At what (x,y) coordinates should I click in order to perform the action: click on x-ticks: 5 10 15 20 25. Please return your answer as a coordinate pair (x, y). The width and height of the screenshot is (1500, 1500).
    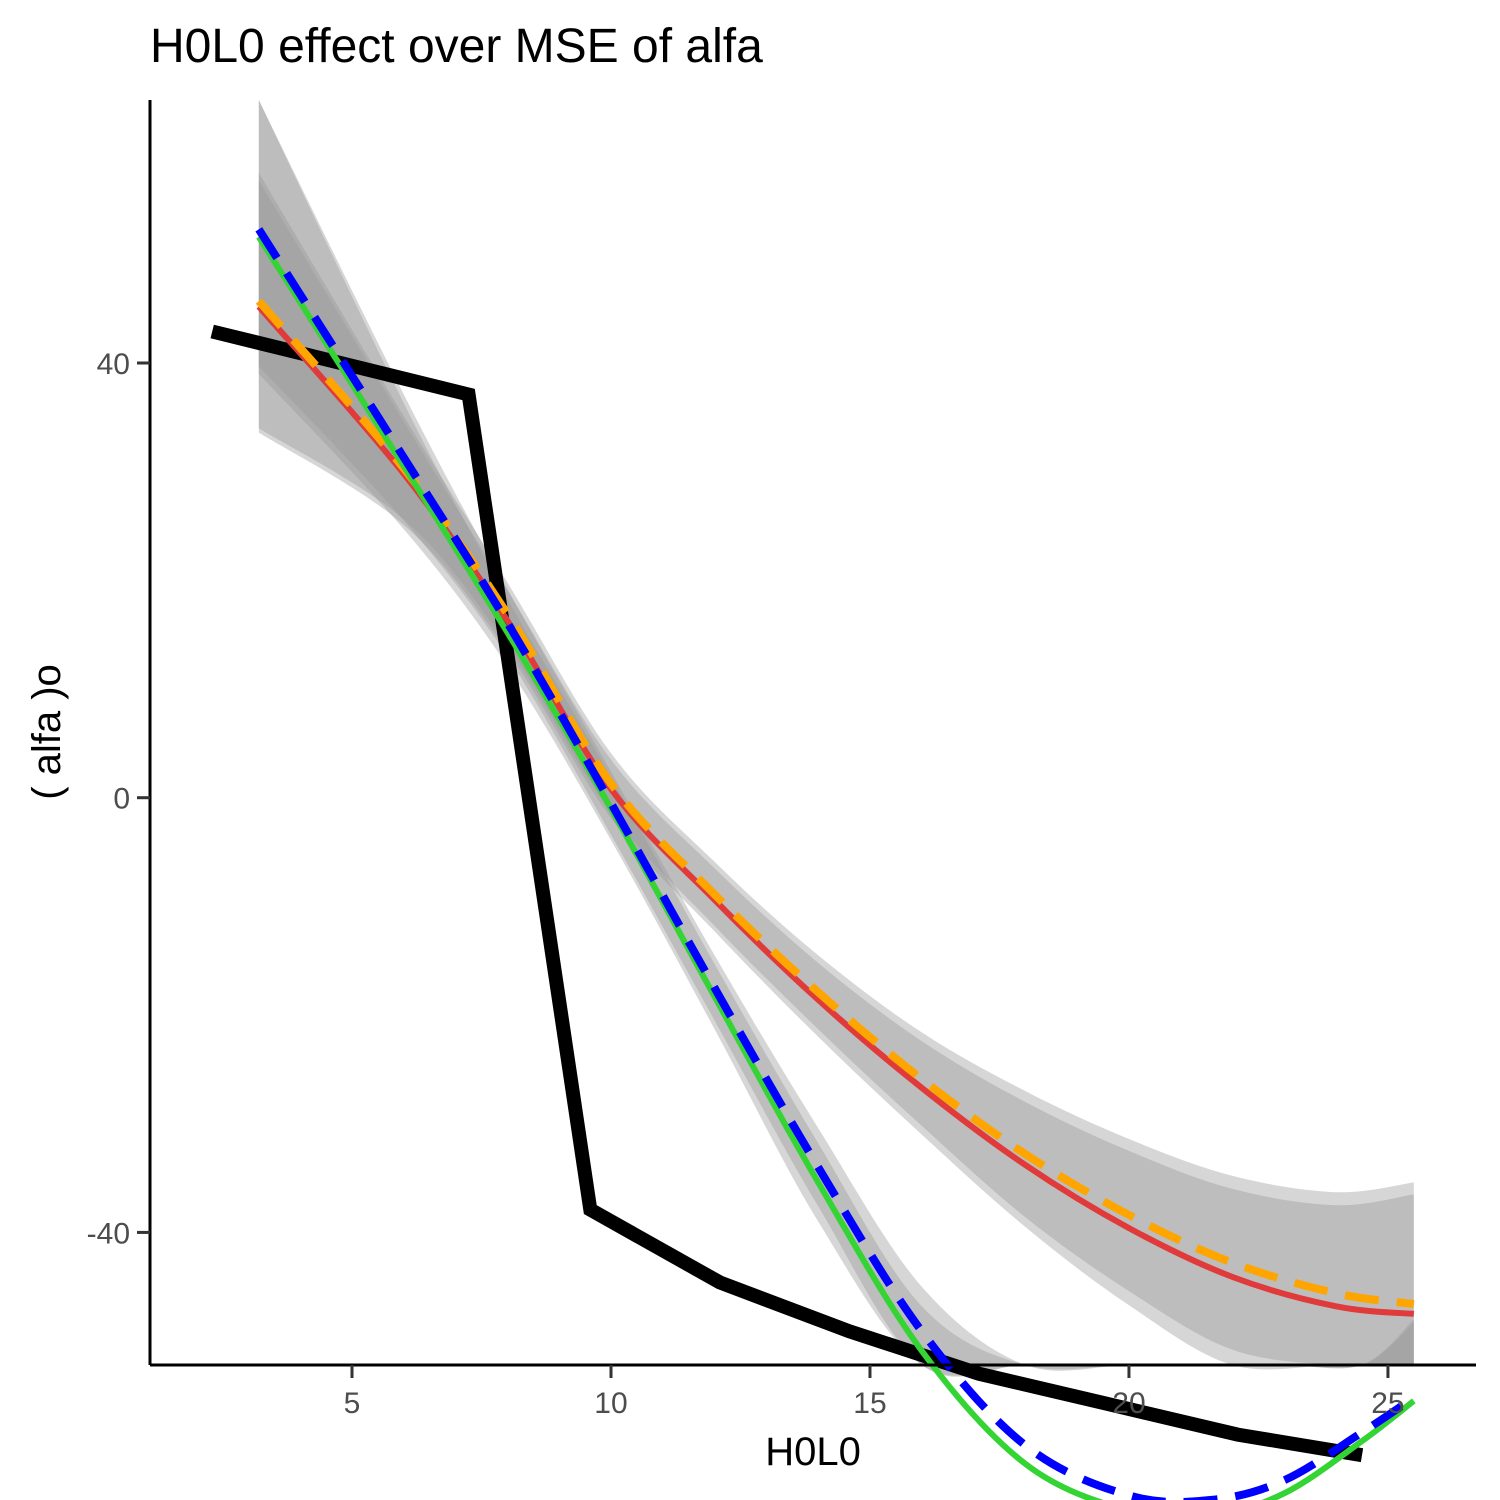
    Looking at the image, I should click on (874, 1392).